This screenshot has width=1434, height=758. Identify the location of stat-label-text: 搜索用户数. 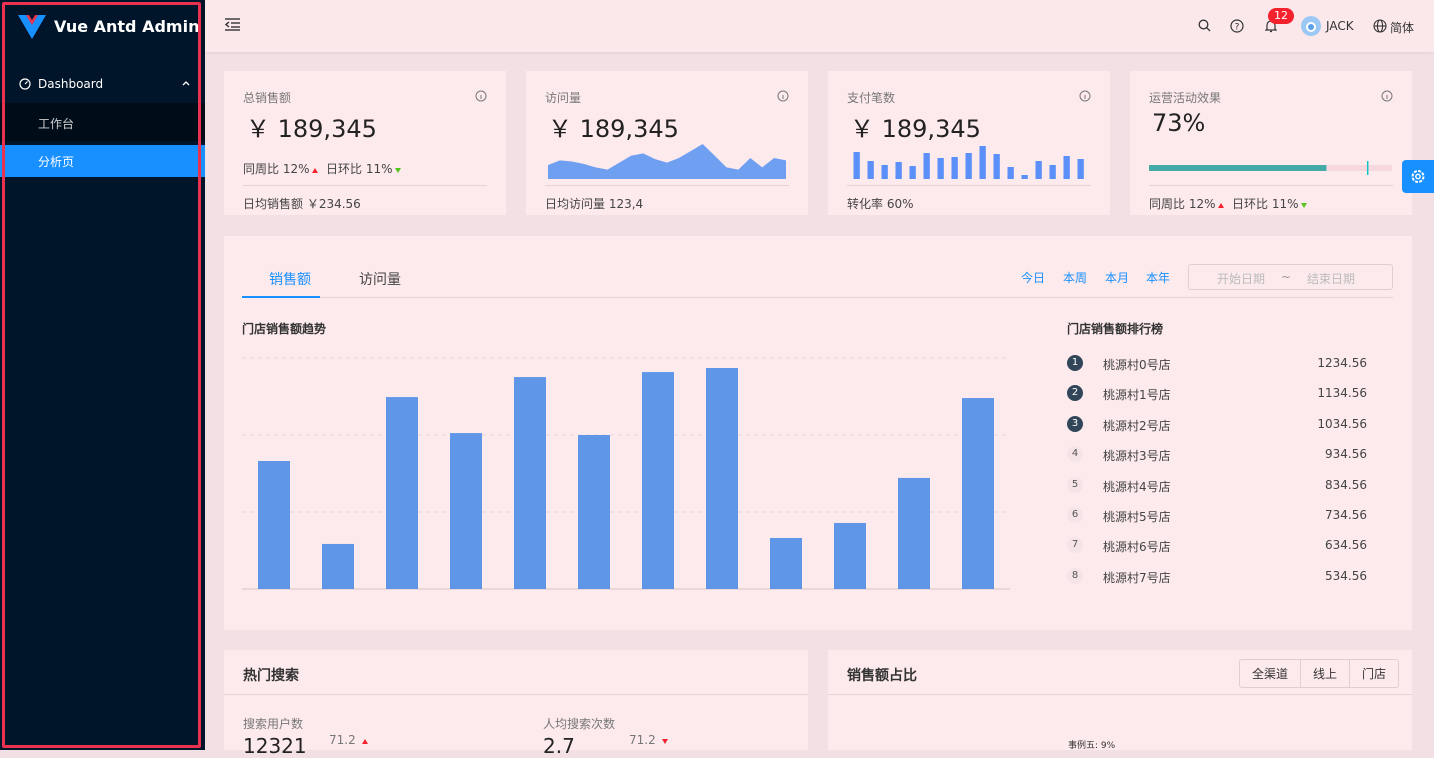
(273, 724).